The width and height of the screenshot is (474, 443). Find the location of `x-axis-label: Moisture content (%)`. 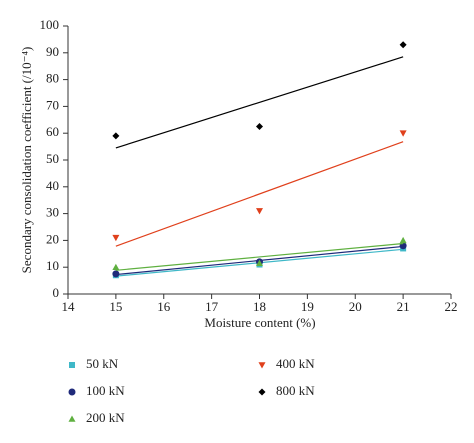

x-axis-label: Moisture content (%) is located at coordinates (259, 322).